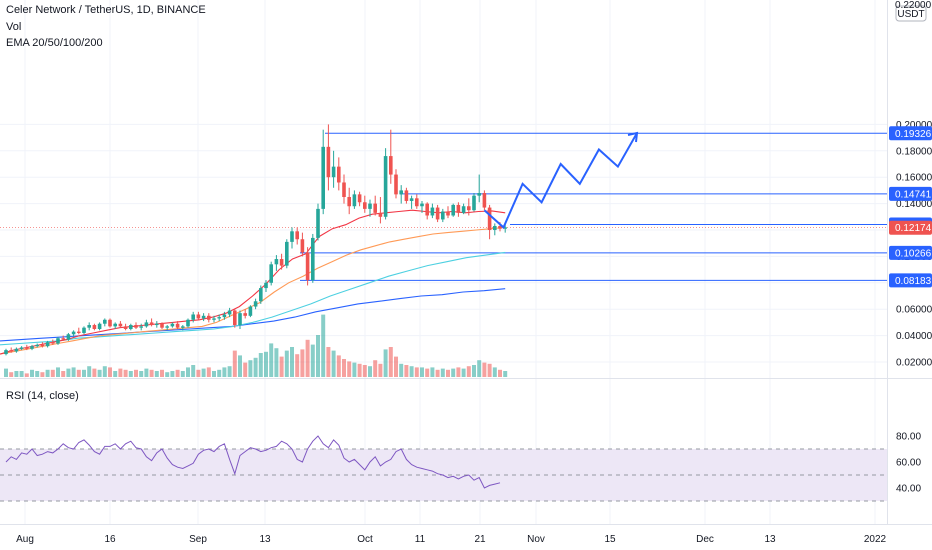 Image resolution: width=932 pixels, height=550 pixels. I want to click on current-price-tag: 0.12174, so click(910, 227).